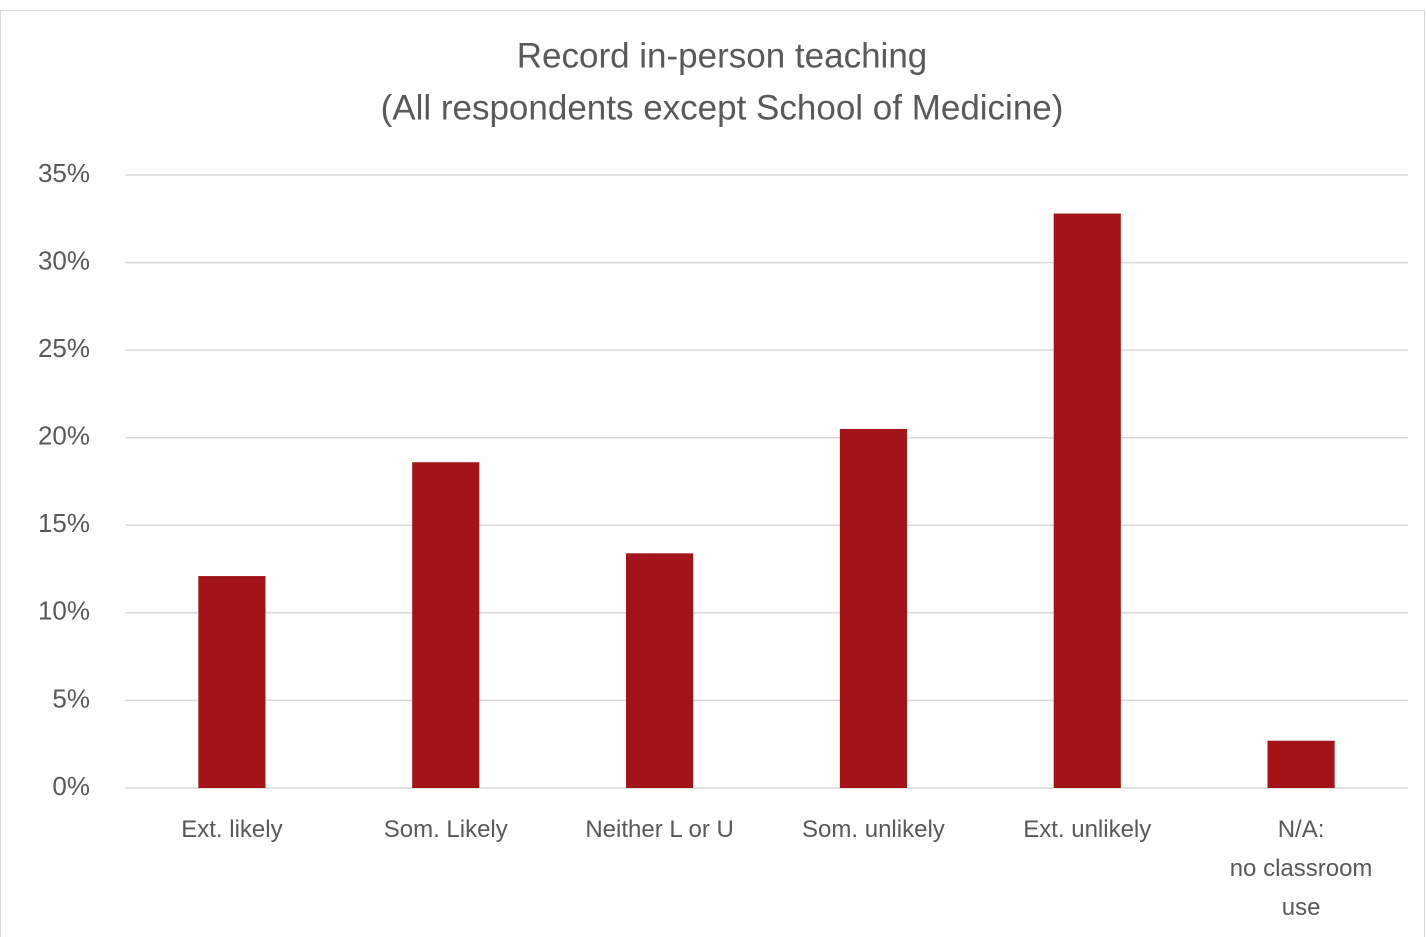 The image size is (1426, 937). I want to click on x-tick-label: Som. Likely, so click(445, 829).